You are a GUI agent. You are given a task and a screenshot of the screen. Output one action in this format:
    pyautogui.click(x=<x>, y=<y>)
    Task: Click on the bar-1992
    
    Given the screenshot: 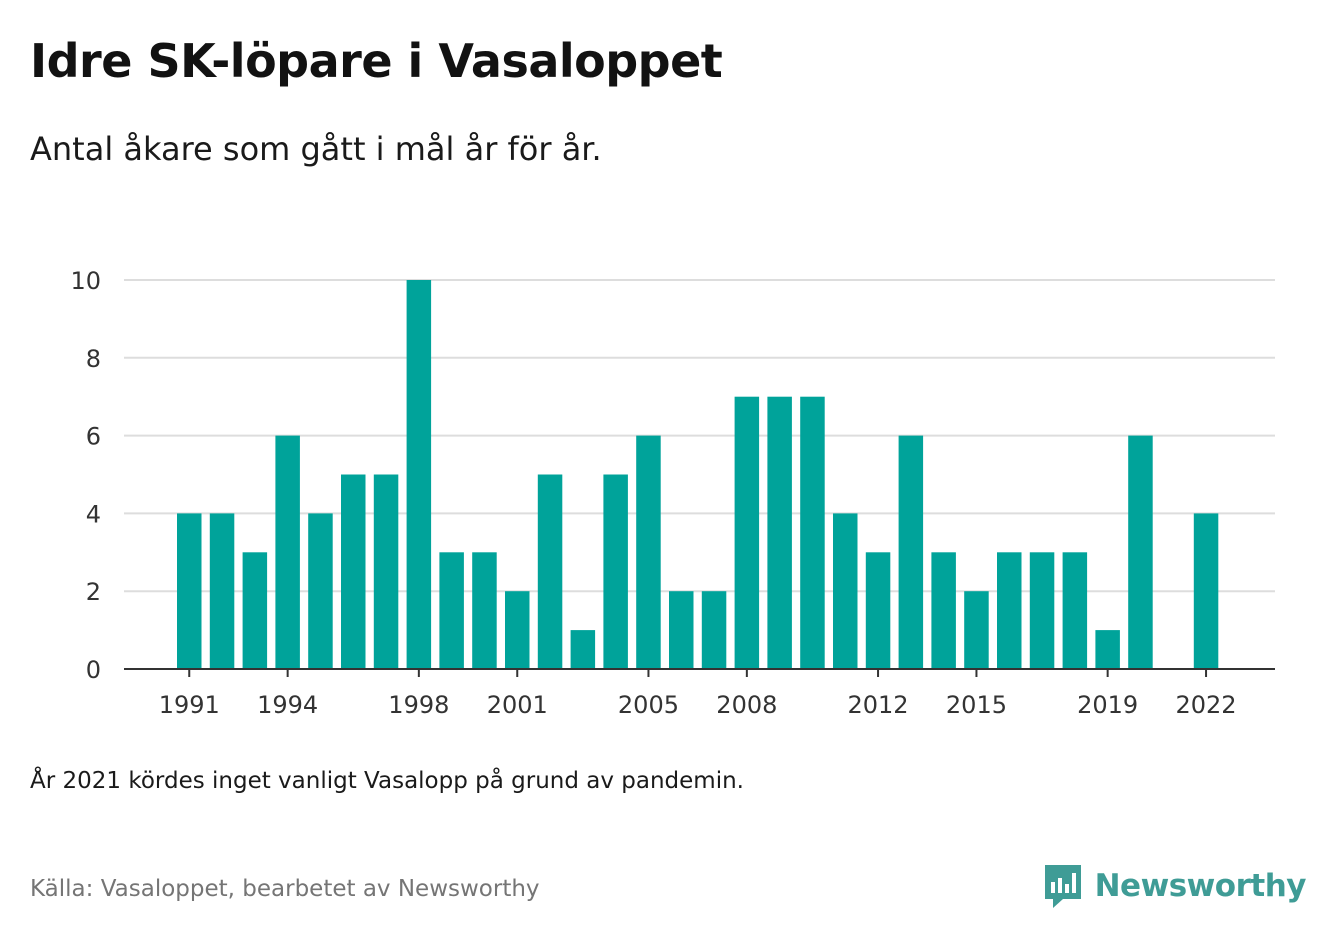 What is the action you would take?
    pyautogui.click(x=222, y=591)
    